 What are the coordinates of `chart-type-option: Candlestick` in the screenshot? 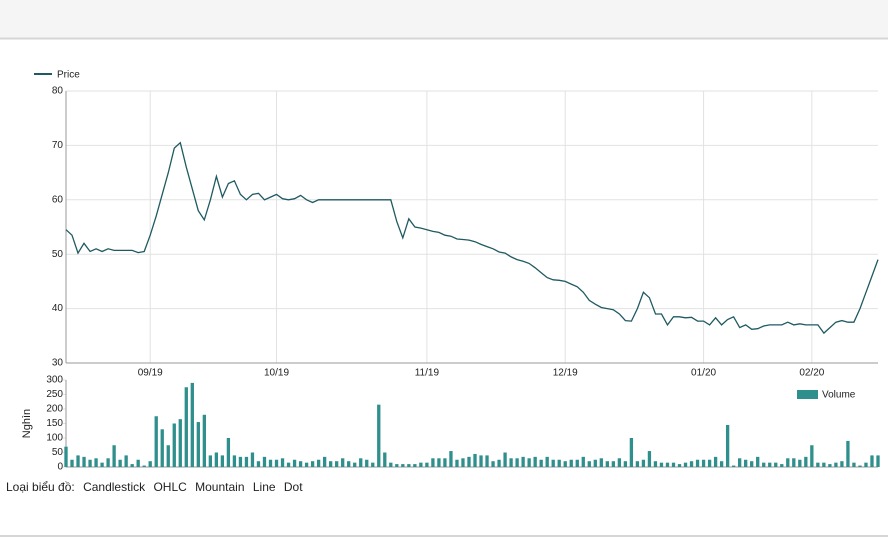 It's located at (114, 487).